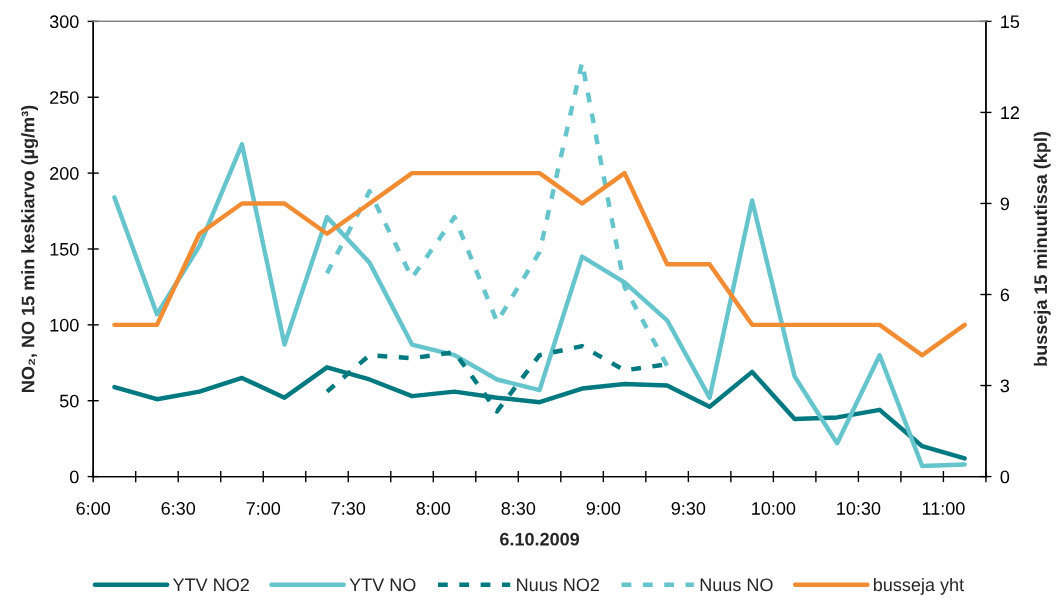 This screenshot has width=1059, height=611. I want to click on x-tick-label: 10:30, so click(859, 508).